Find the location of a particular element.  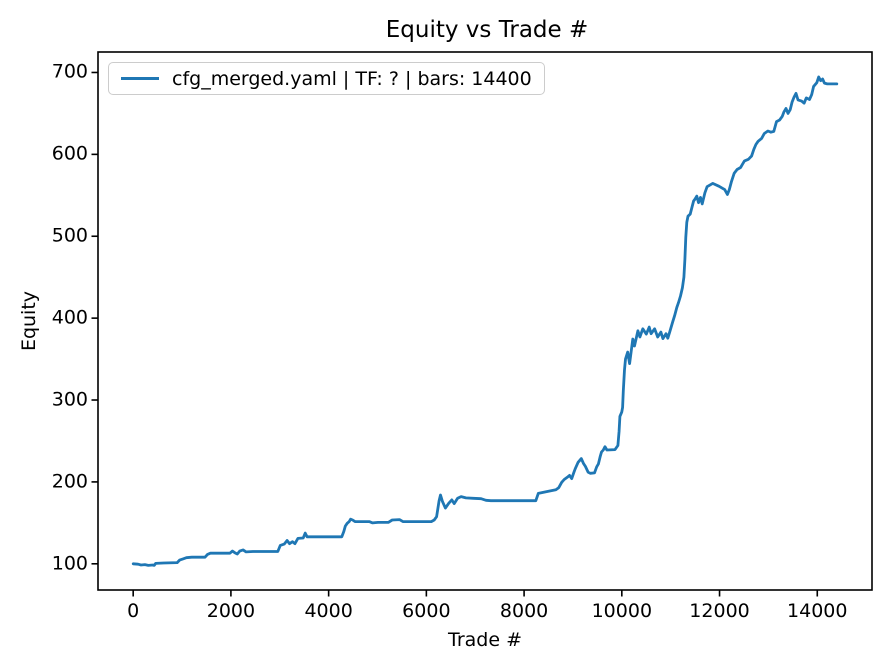

chart-title: Equity vs Trade # is located at coordinates (487, 30).